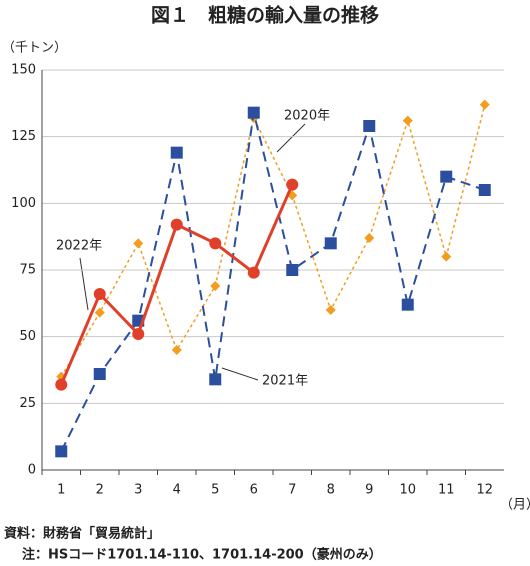  I want to click on x-tick-label: 11, so click(446, 490).